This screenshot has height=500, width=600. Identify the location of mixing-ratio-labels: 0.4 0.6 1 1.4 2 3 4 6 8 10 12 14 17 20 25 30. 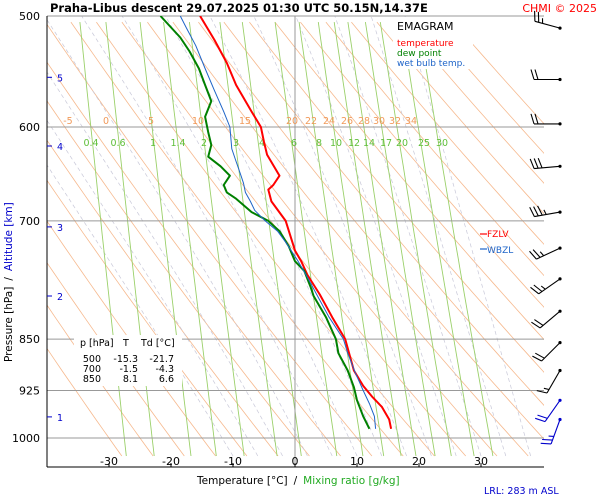
(265, 143).